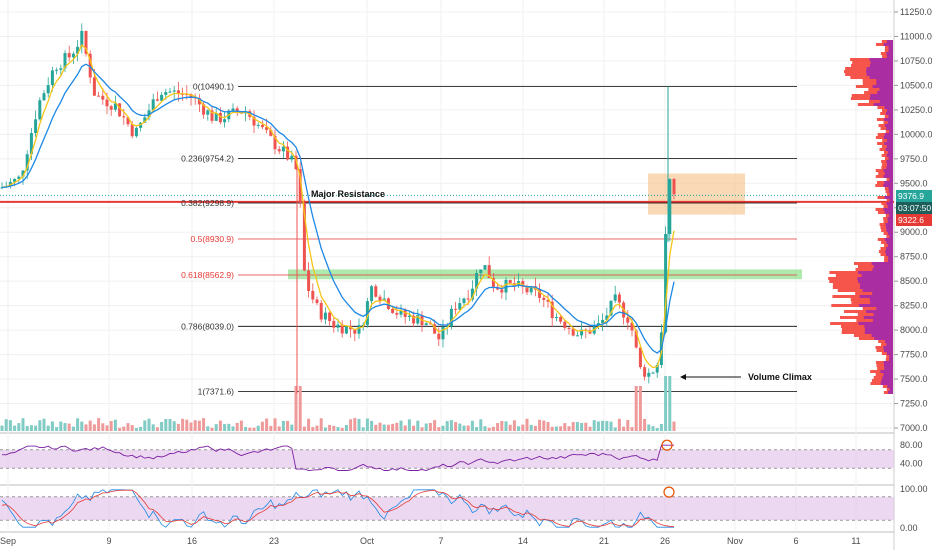 This screenshot has width=932, height=550. What do you see at coordinates (795, 541) in the screenshot?
I see `time-tick-label: 6` at bounding box center [795, 541].